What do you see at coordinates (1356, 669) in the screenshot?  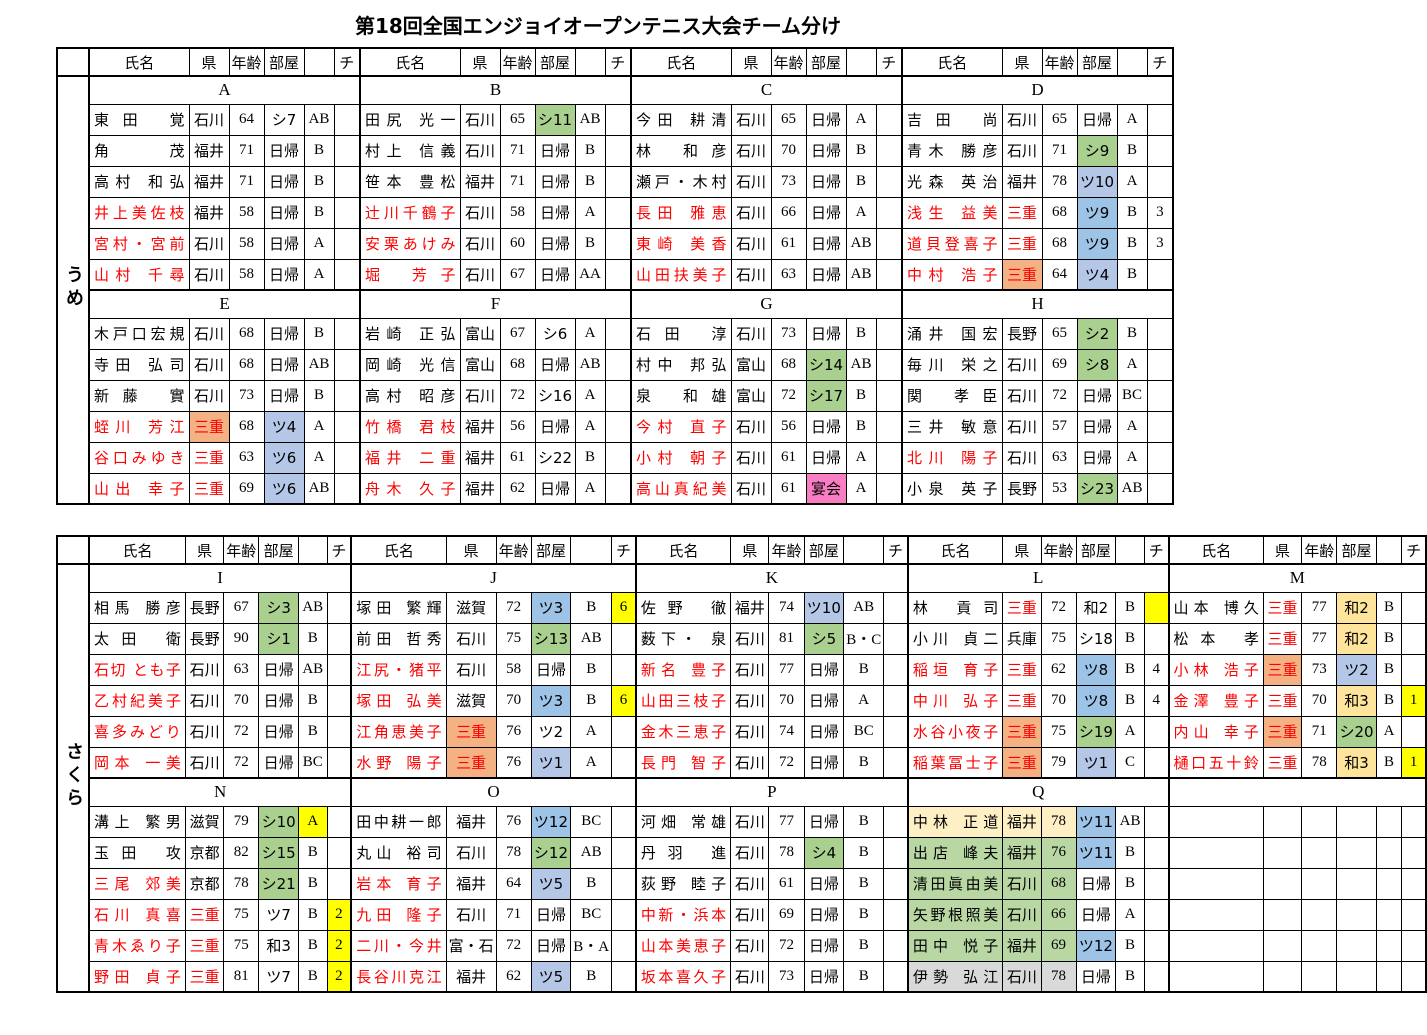 I see `room-cell: ツ2` at bounding box center [1356, 669].